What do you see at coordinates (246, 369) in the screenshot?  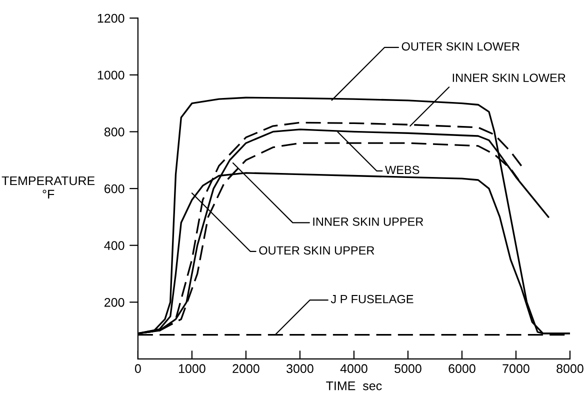 I see `x-tick-label: 2000` at bounding box center [246, 369].